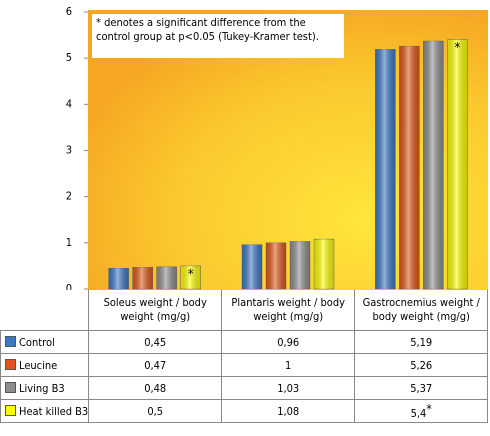 This screenshot has height=436, width=490. I want to click on legend-label: Control, so click(37, 342).